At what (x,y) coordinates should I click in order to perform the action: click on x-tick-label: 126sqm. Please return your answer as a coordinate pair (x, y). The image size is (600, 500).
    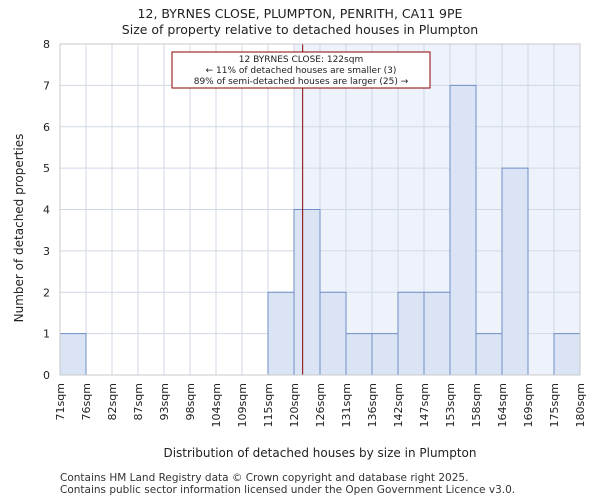
    Looking at the image, I should click on (320, 405).